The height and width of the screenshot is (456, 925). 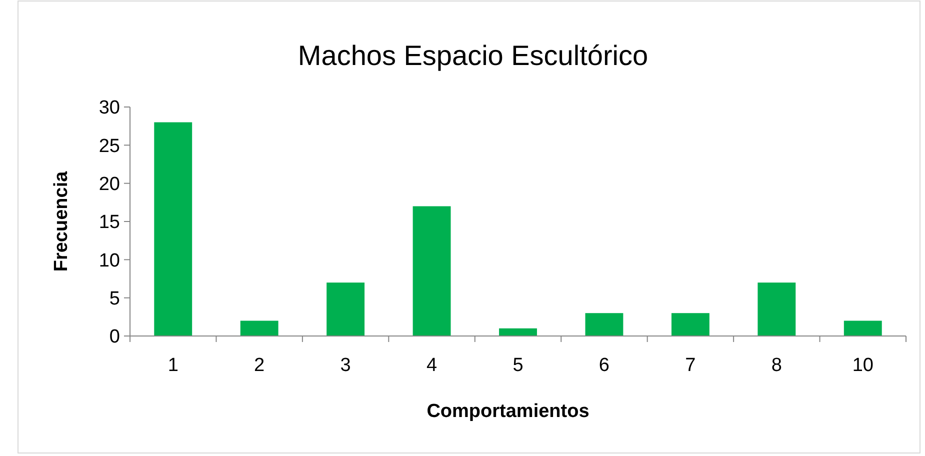 What do you see at coordinates (109, 223) in the screenshot?
I see `y-tick-label: 15` at bounding box center [109, 223].